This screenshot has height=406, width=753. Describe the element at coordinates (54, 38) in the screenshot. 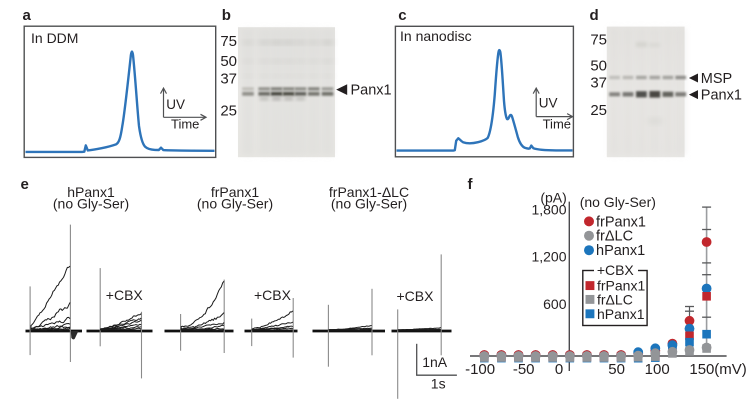

I see `svg-text: In DDM` at that location.